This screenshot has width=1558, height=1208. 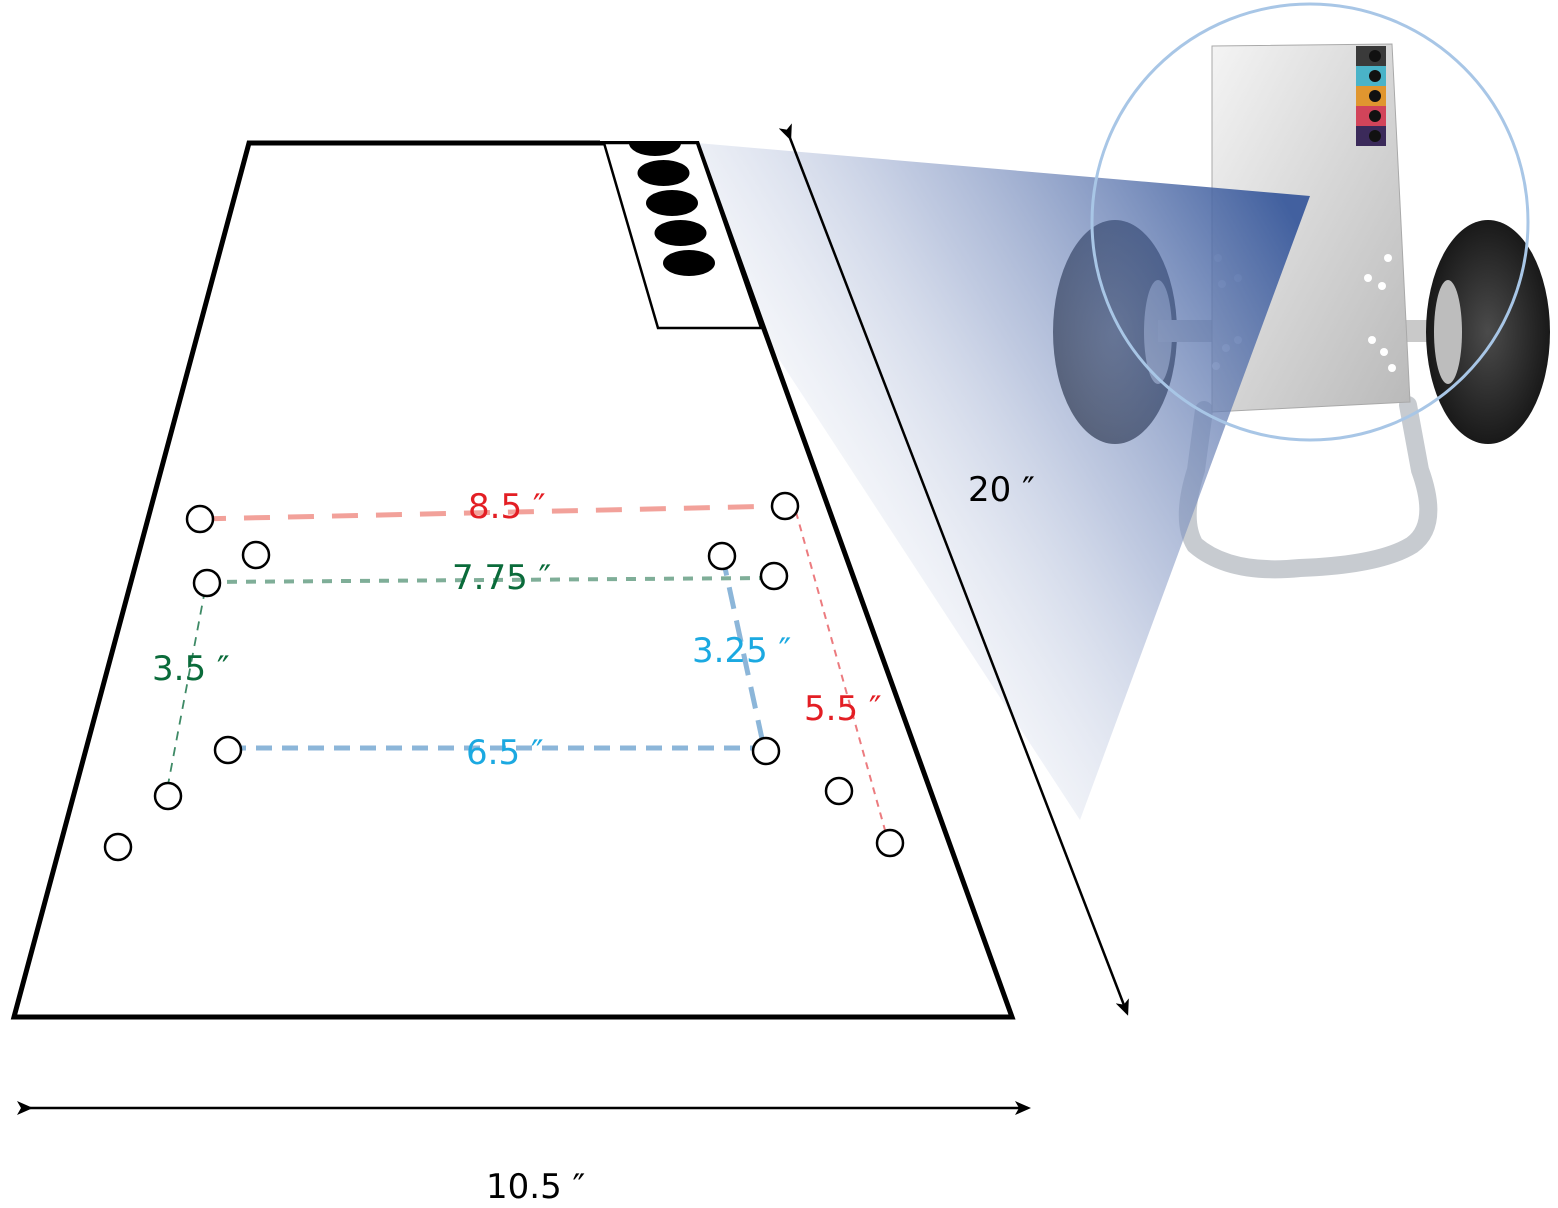 I want to click on panel-top-mask, so click(x=655, y=130).